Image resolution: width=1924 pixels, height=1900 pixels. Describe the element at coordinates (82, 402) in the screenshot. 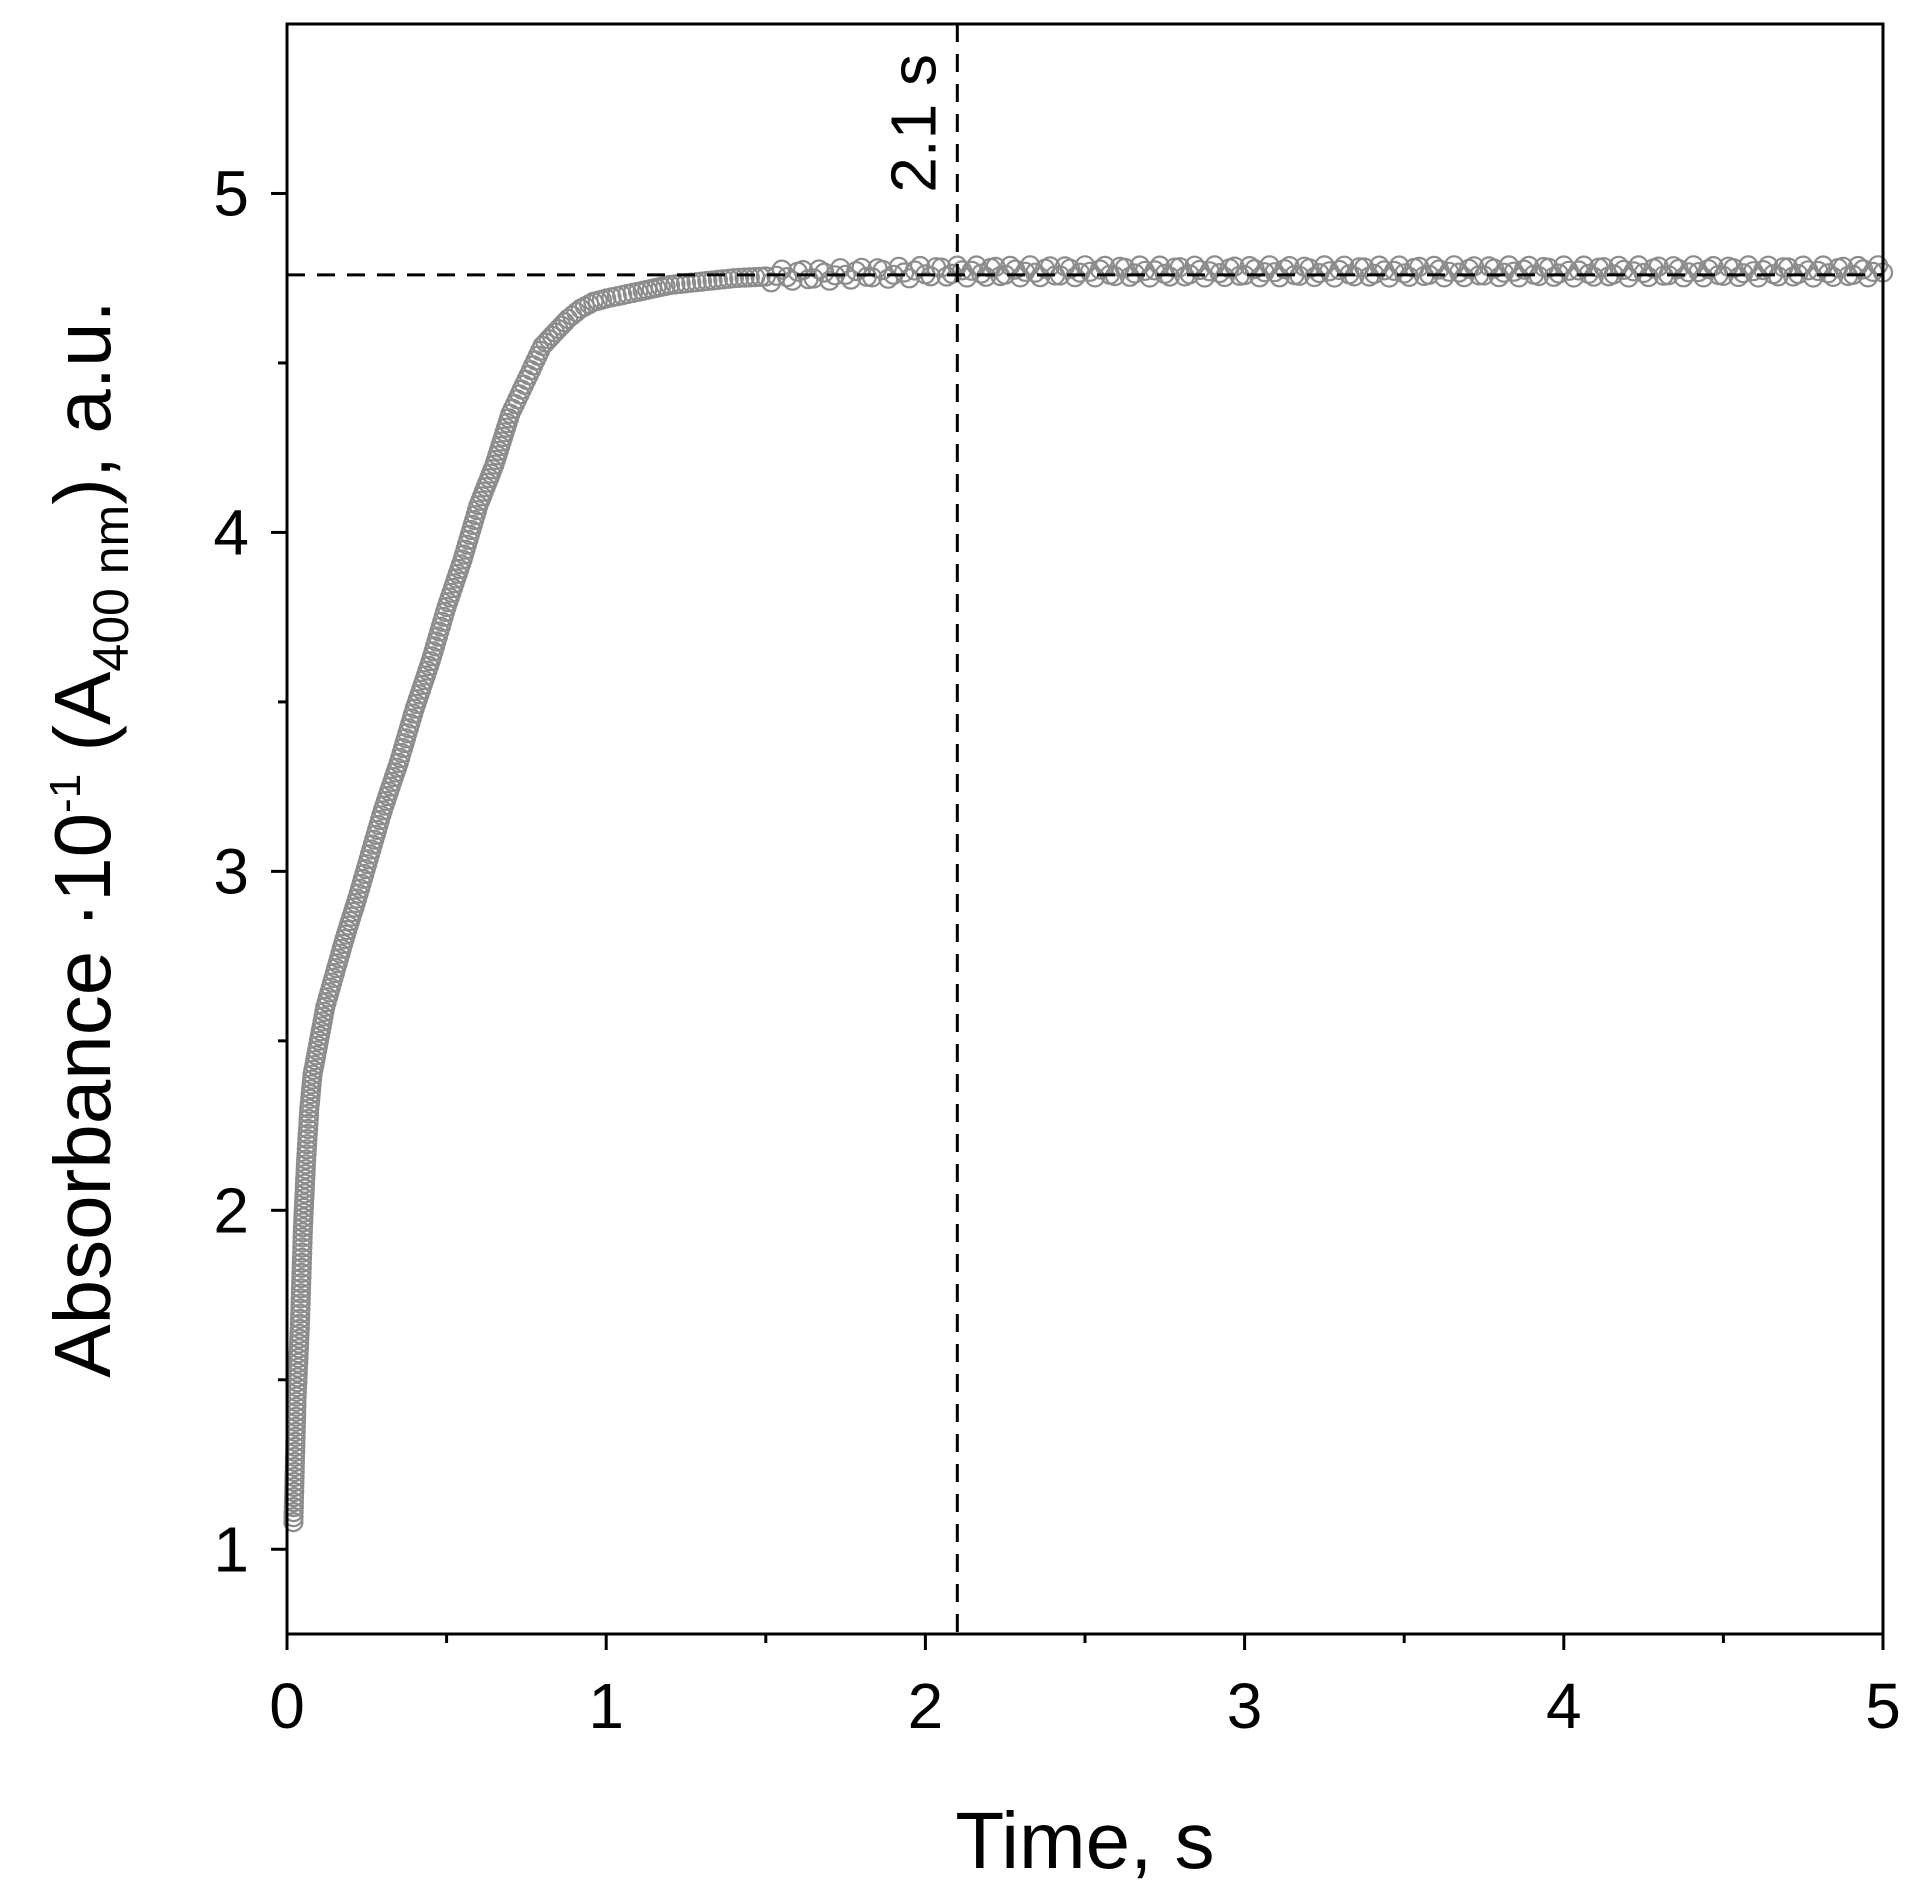

I see `y-axis-title-paren-close: ), a.u.` at that location.